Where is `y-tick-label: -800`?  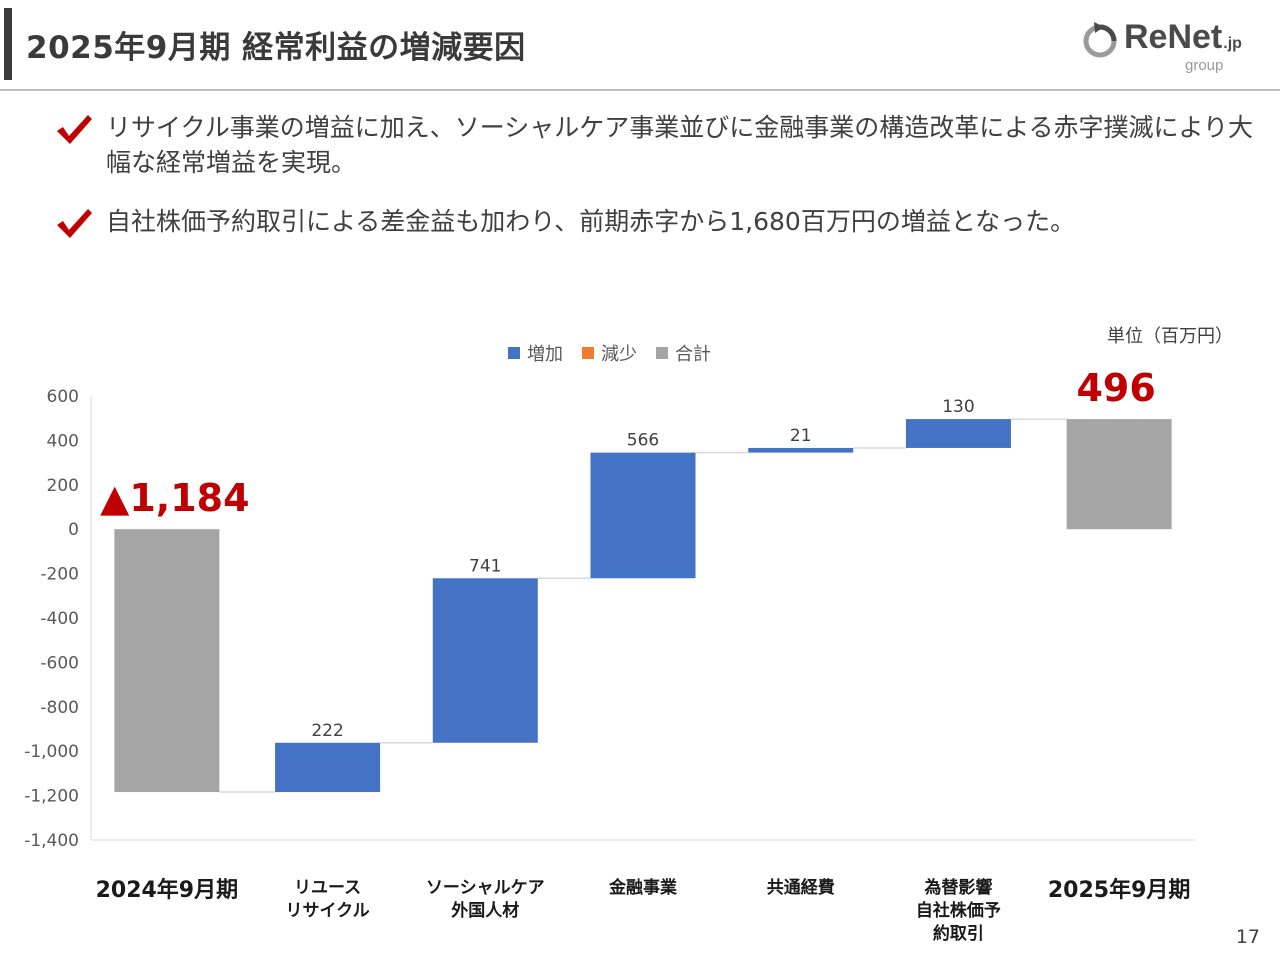
y-tick-label: -800 is located at coordinates (59, 708).